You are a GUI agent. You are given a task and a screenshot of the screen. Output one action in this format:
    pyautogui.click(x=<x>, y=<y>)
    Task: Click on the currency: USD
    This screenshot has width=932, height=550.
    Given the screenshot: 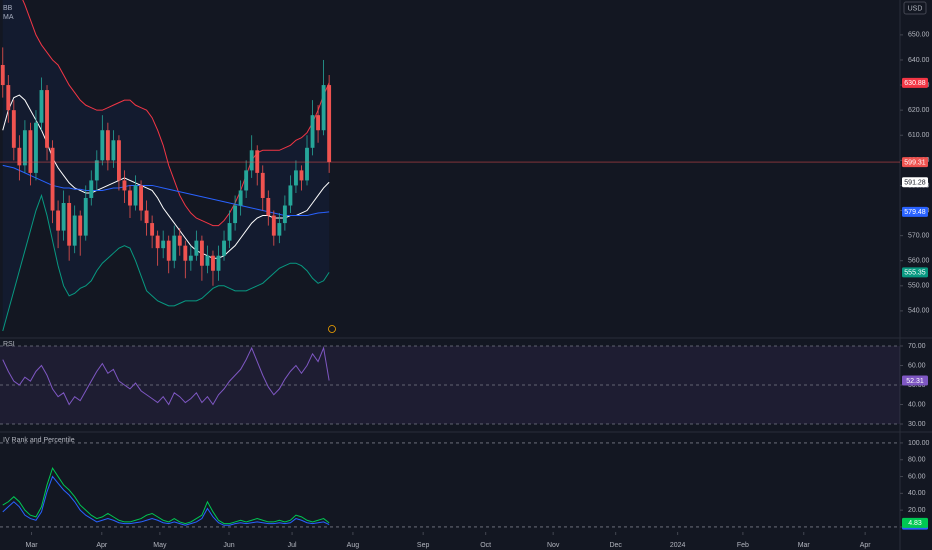 What is the action you would take?
    pyautogui.click(x=915, y=8)
    